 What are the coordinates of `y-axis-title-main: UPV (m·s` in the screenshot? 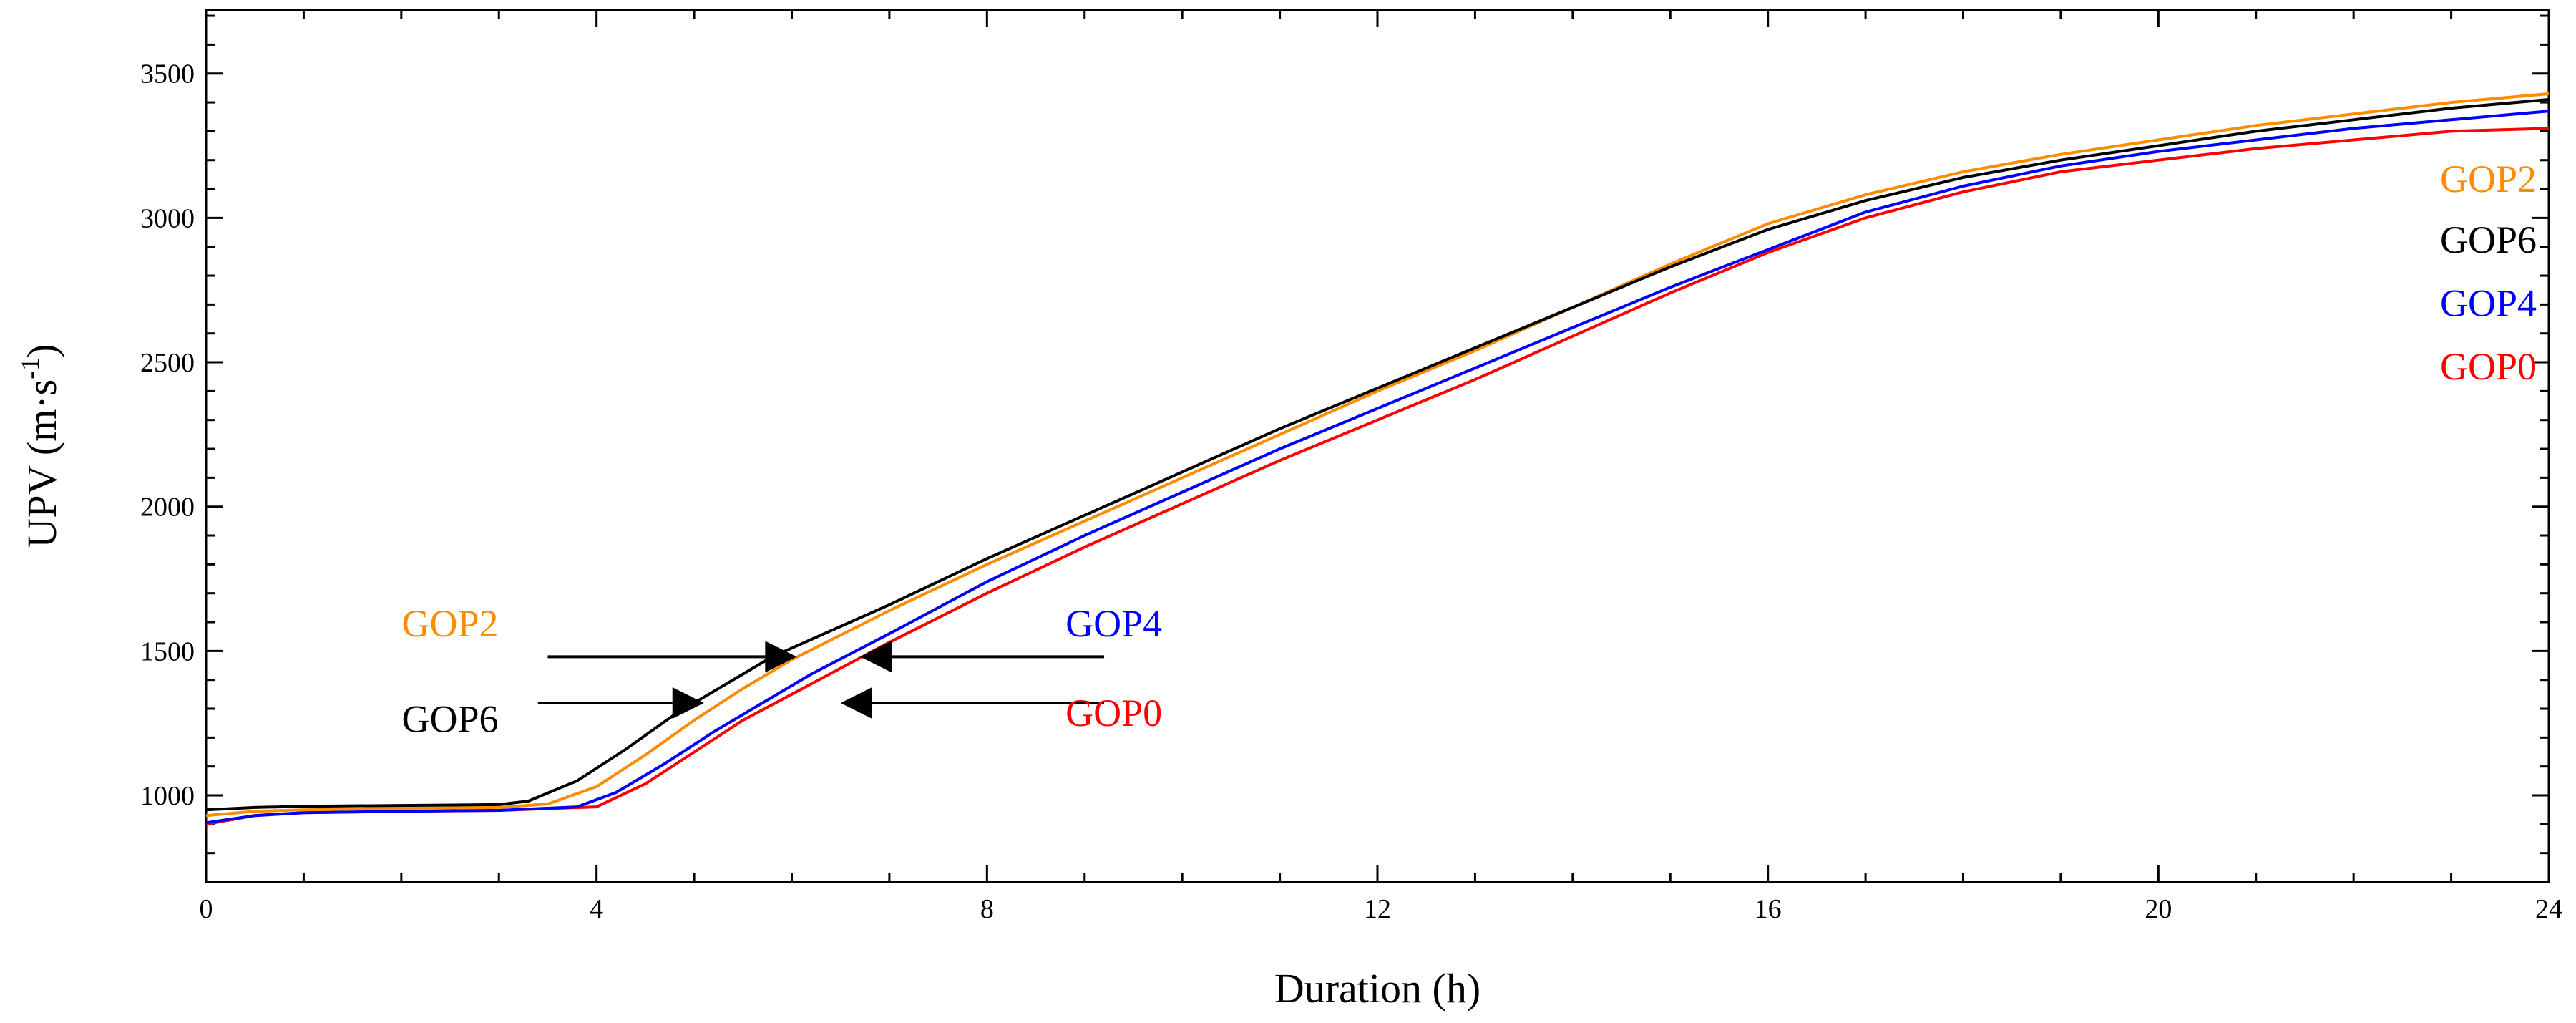 It's located at (42, 464).